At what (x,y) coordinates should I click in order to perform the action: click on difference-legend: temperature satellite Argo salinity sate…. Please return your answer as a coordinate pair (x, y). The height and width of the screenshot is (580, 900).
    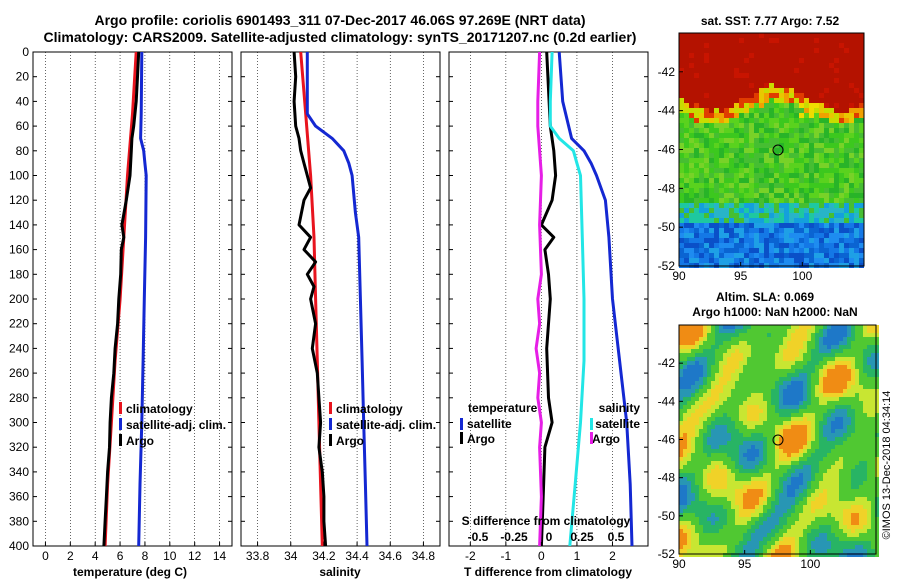
    Looking at the image, I should click on (550, 423).